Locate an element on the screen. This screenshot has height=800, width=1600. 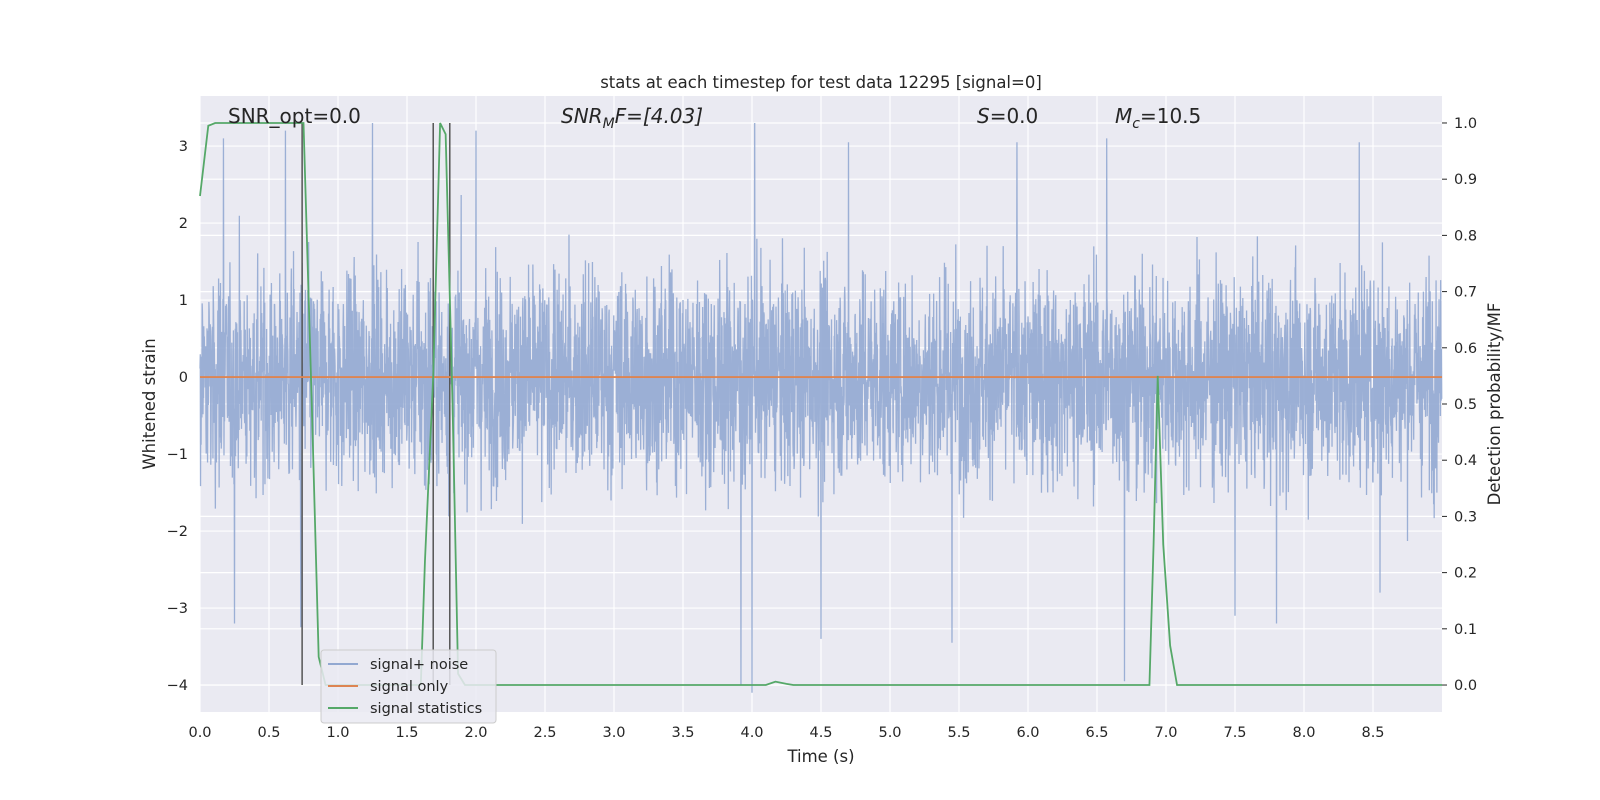
x-tick-label: 1.5 is located at coordinates (406, 733).